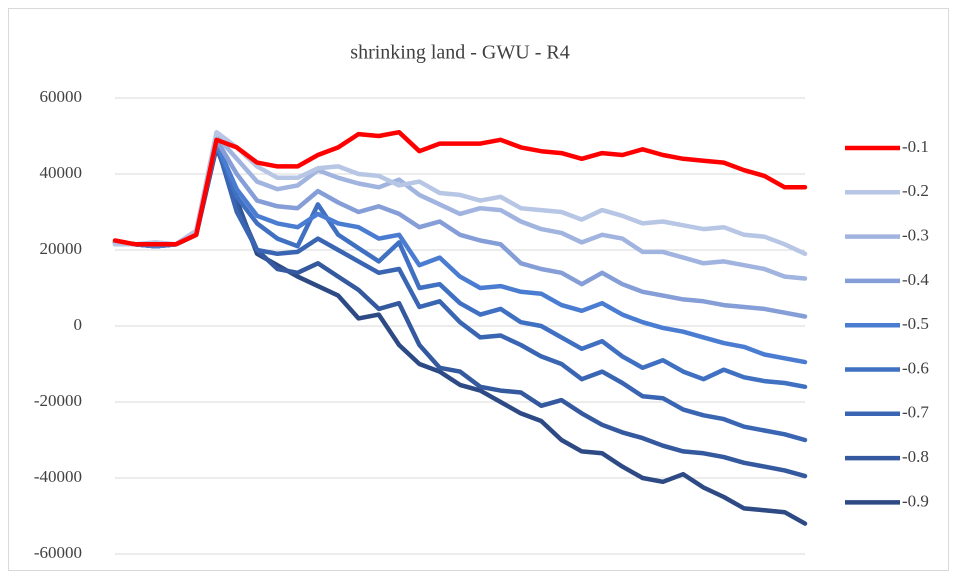 The image size is (957, 579). Describe the element at coordinates (915, 146) in the screenshot. I see `legend-label: -0.1` at that location.